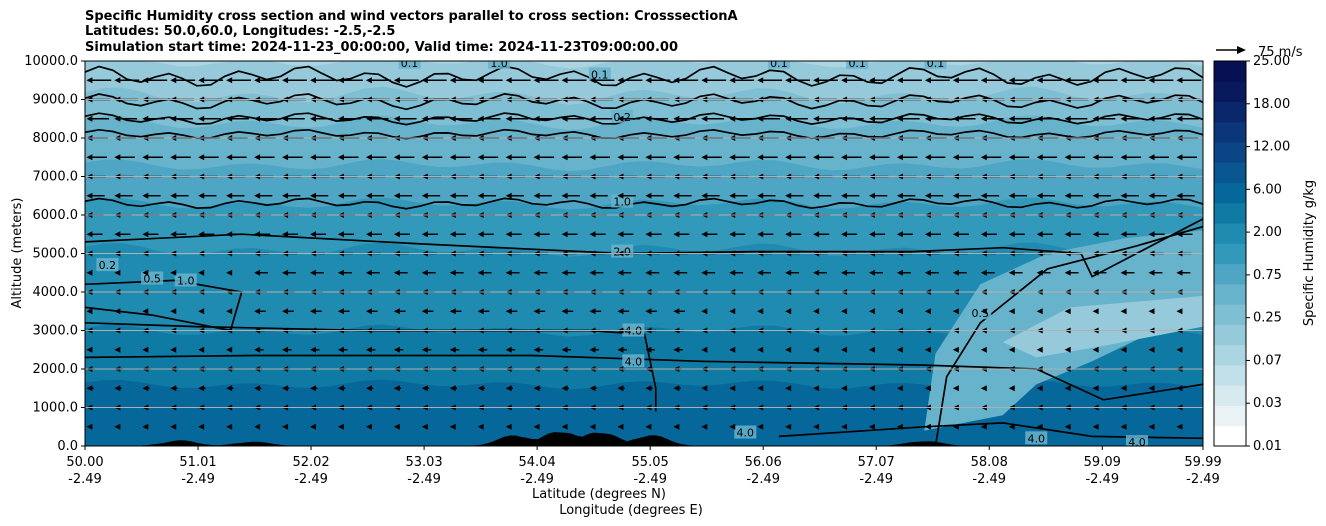 The image size is (1326, 526). I want to click on colorbar-frame, so click(1230, 253).